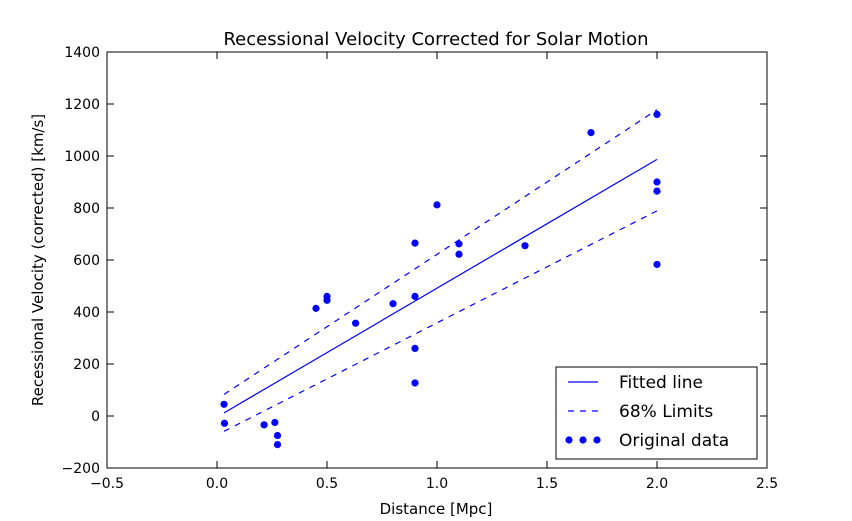 The height and width of the screenshot is (521, 852). I want to click on x-tick-label: 1.5, so click(547, 484).